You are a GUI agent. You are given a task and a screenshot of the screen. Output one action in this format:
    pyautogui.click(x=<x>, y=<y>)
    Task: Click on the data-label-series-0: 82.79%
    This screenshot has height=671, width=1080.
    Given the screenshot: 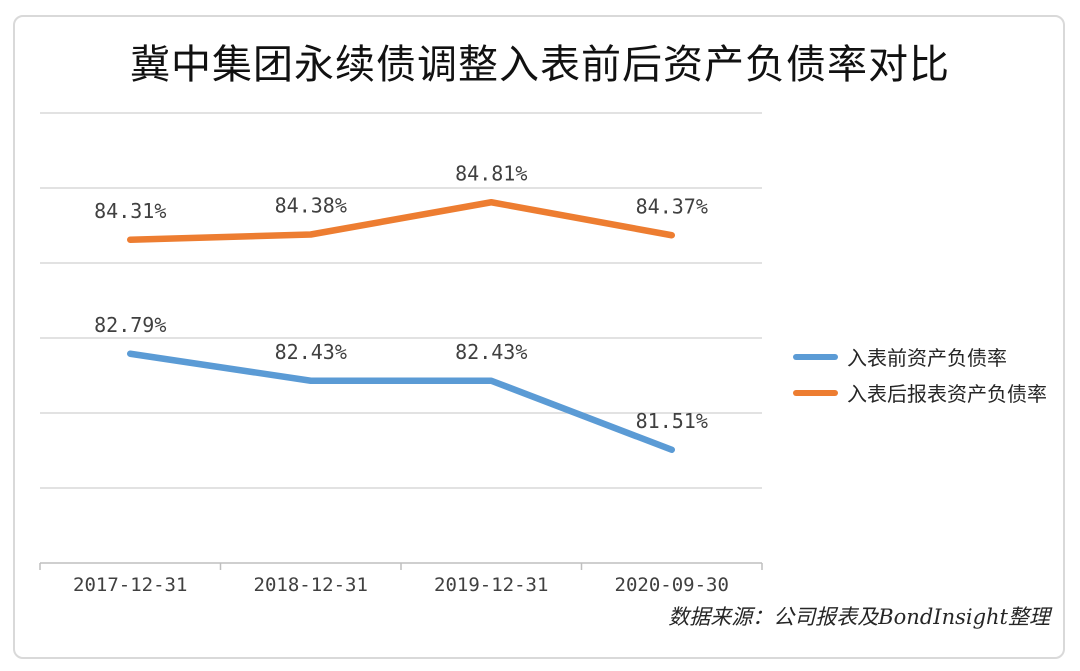 What is the action you would take?
    pyautogui.click(x=130, y=325)
    